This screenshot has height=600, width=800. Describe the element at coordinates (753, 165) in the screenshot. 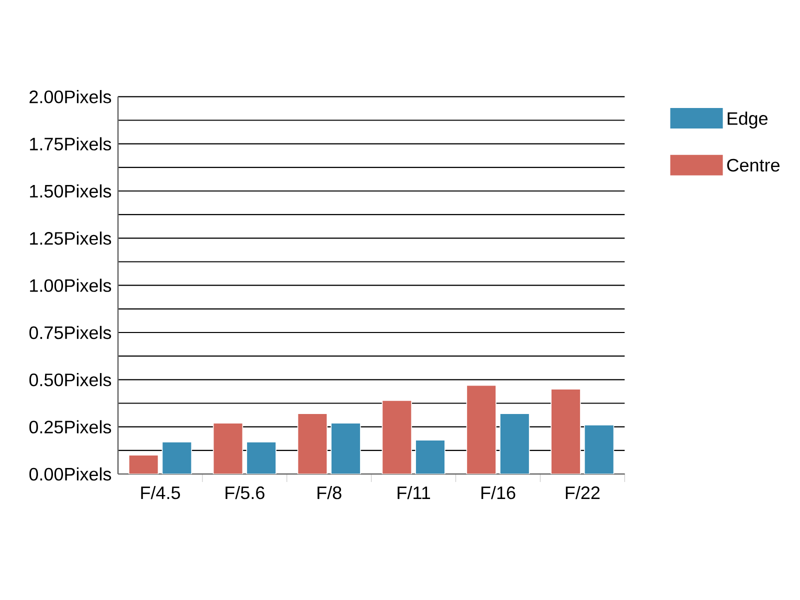

I see `legend-label: Centre` at that location.